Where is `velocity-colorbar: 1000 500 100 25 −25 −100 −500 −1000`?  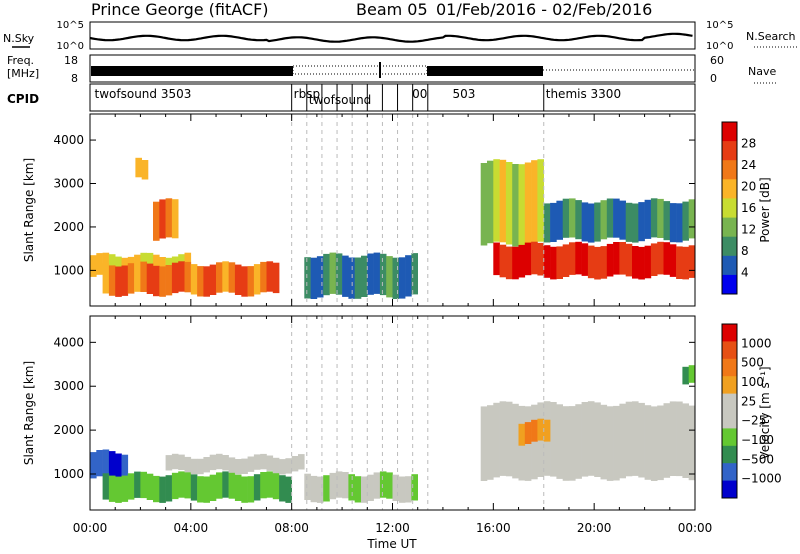
velocity-colorbar: 1000 500 100 25 −25 −100 −500 −1000 is located at coordinates (751, 411).